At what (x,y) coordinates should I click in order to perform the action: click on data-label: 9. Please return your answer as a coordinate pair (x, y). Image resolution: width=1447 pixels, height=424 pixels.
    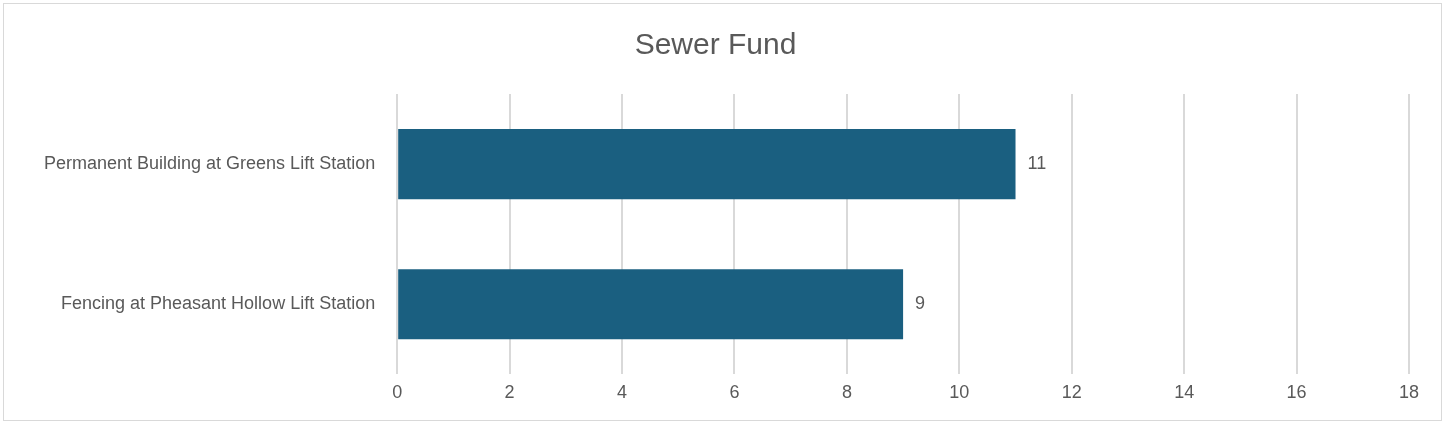
    Looking at the image, I should click on (920, 303).